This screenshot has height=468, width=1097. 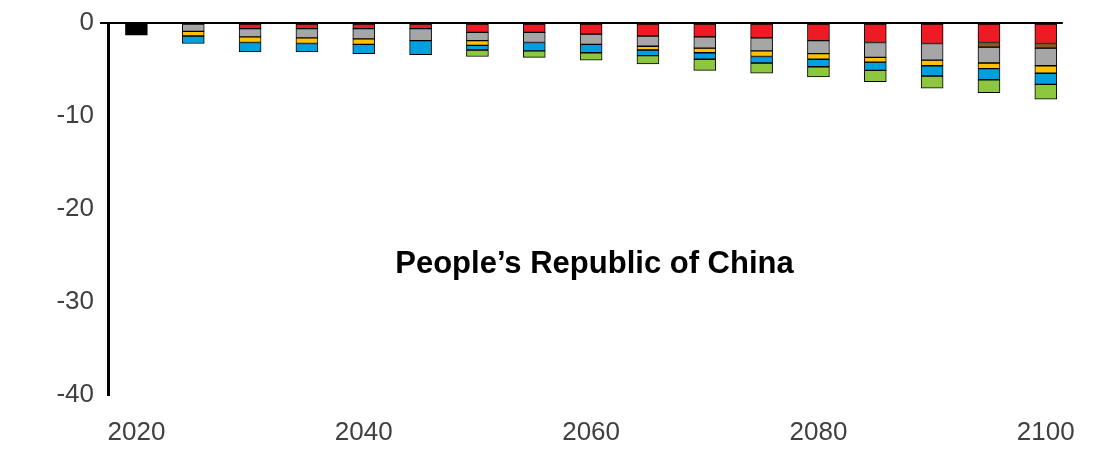 I want to click on x-tick-label: 2040, so click(x=363, y=430).